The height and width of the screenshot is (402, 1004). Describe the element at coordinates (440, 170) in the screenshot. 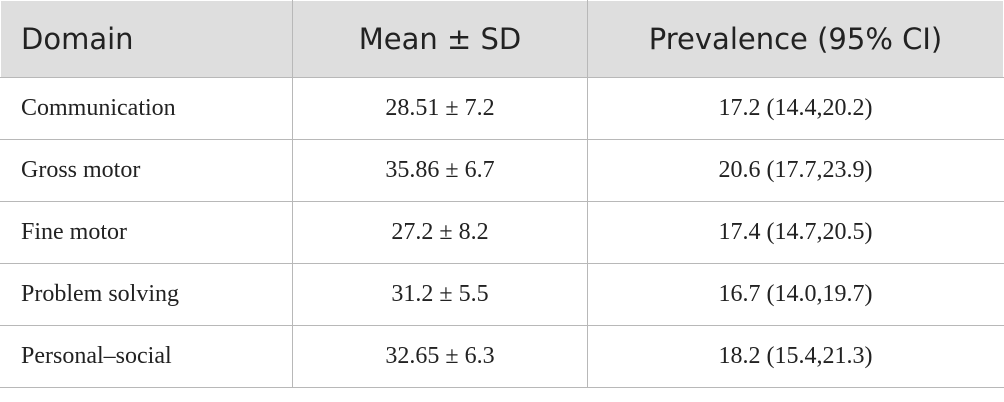

I see `table-cell: 35.86 ± 6.7` at that location.